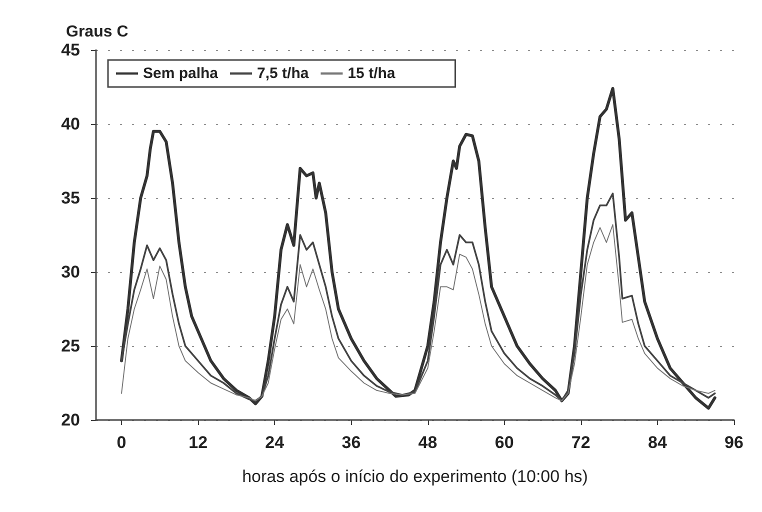 Image resolution: width=762 pixels, height=512 pixels. What do you see at coordinates (121, 442) in the screenshot?
I see `x-tick-label: 0` at bounding box center [121, 442].